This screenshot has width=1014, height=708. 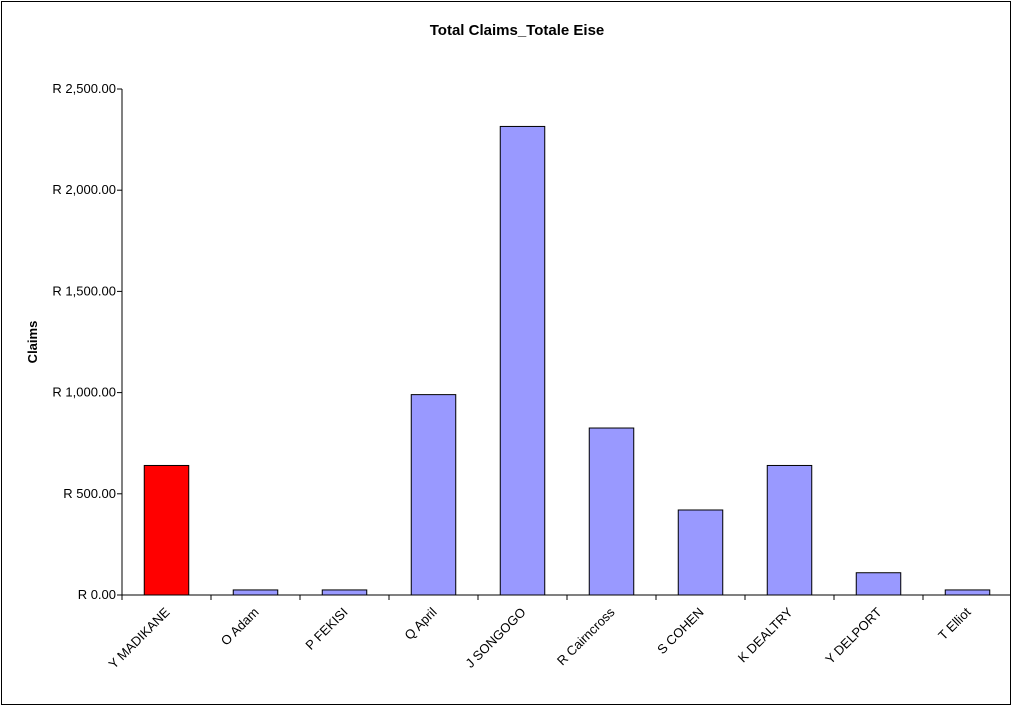 I want to click on y-tick-label: R 0.00, so click(x=97, y=594).